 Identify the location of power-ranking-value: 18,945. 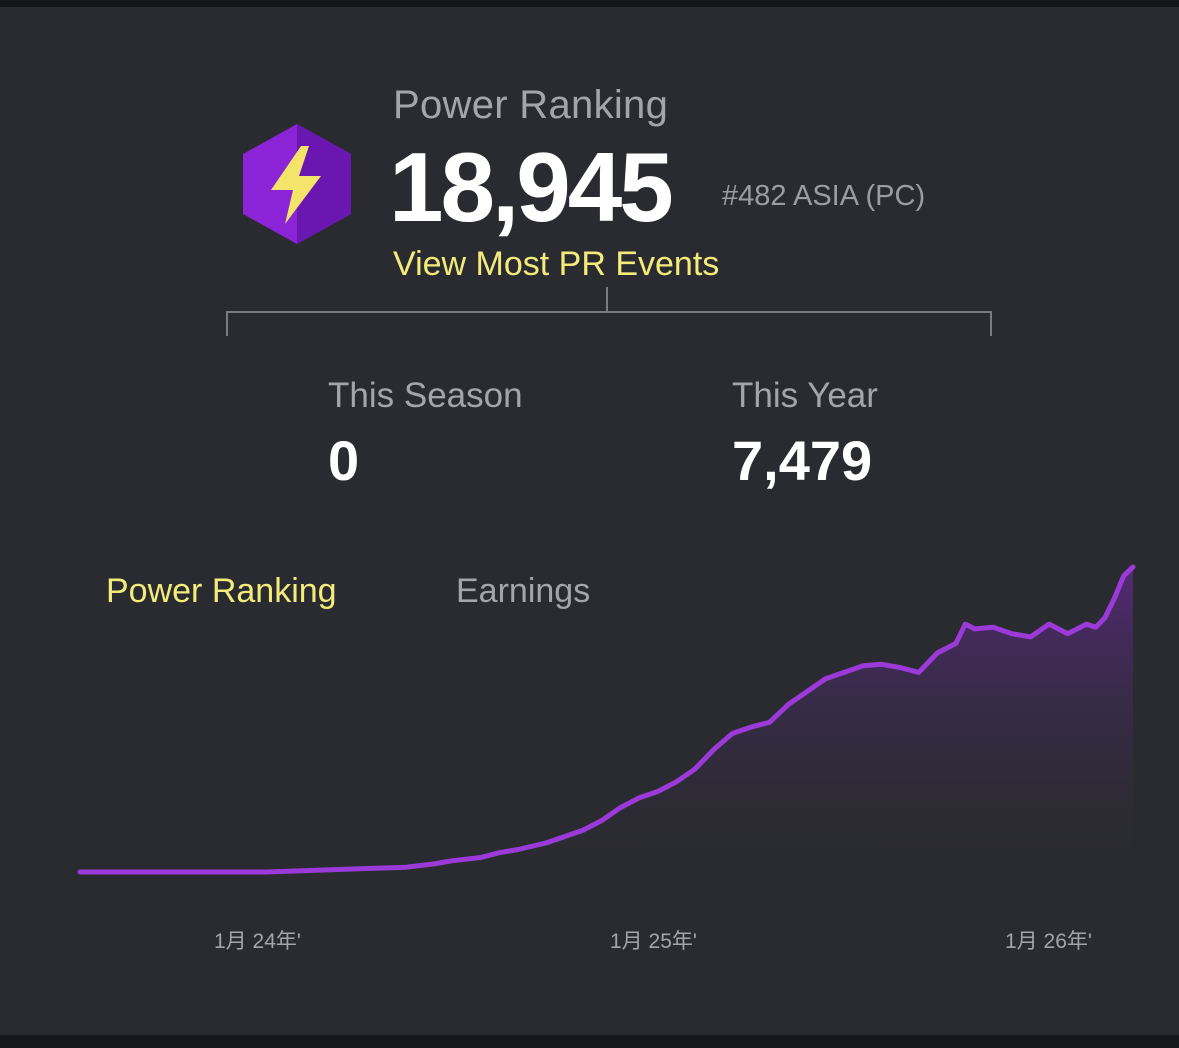
(531, 187).